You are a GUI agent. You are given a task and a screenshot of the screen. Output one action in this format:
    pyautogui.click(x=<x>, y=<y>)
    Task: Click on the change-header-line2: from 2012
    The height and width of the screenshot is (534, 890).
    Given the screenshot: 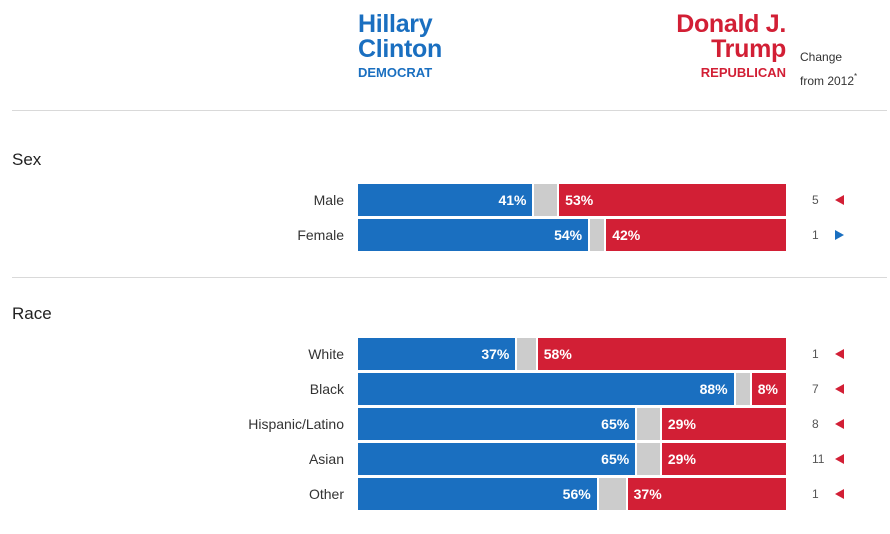 What is the action you would take?
    pyautogui.click(x=827, y=81)
    